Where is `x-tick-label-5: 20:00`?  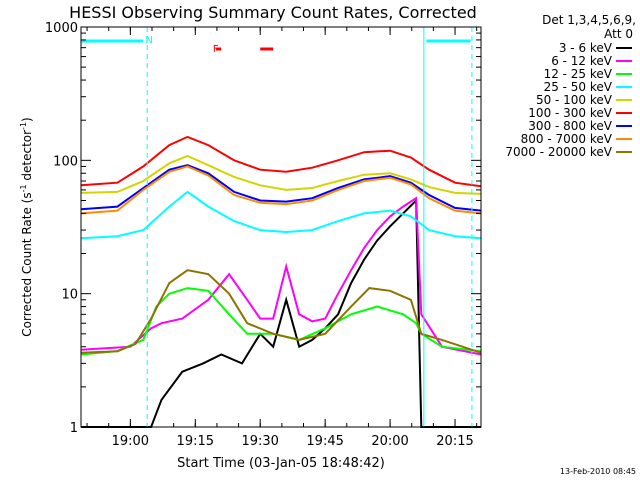 x-tick-label-5: 20:00 is located at coordinates (389, 441).